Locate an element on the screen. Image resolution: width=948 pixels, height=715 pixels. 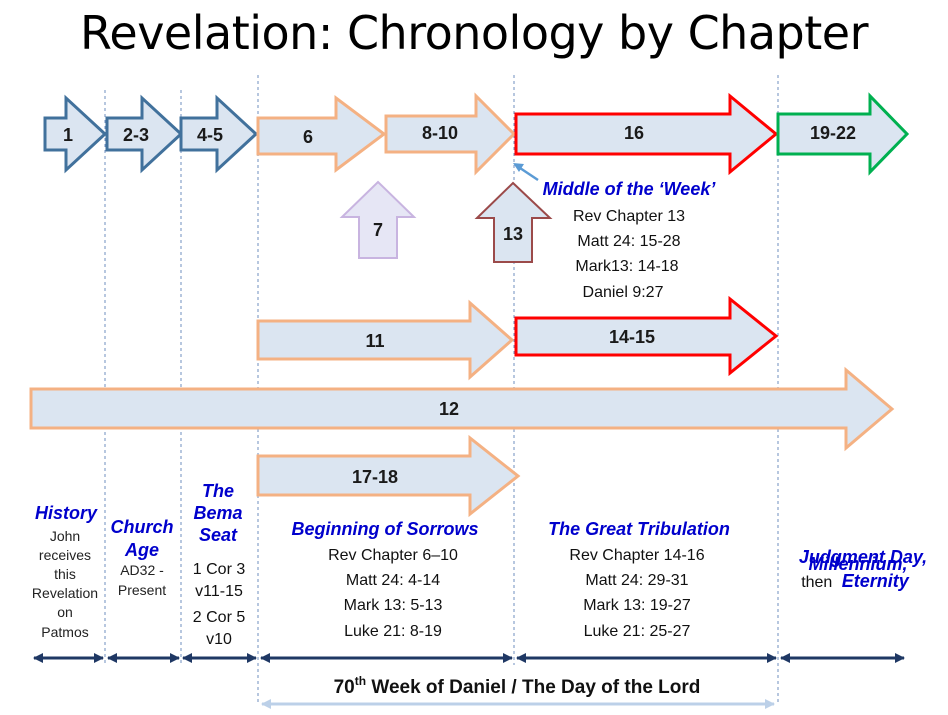
arrow-ch19-22-label: 19-22 is located at coordinates (833, 133).